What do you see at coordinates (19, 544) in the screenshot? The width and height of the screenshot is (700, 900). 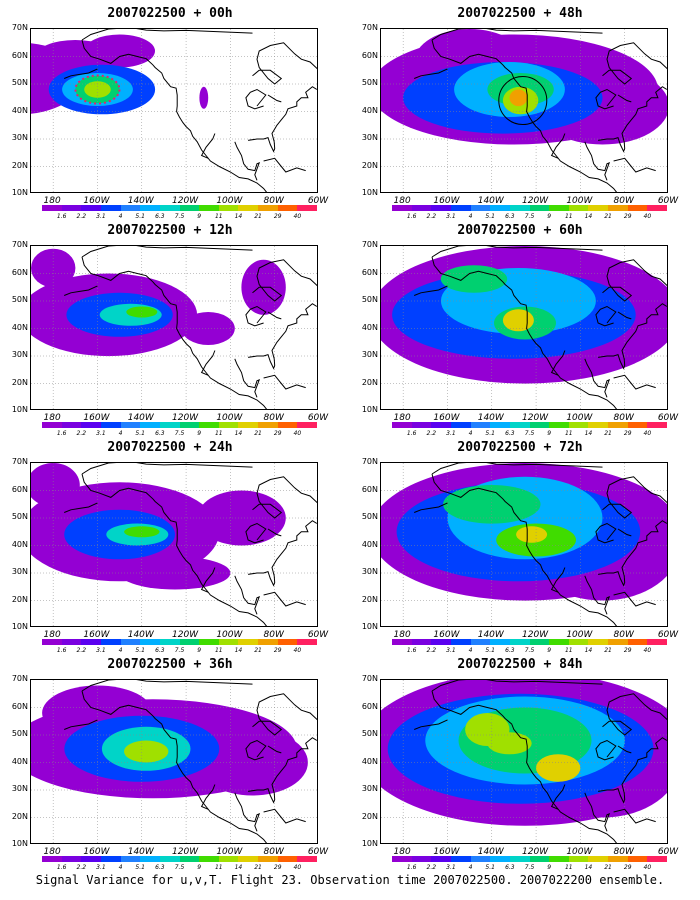 I see `y-tick-label: 40N` at bounding box center [19, 544].